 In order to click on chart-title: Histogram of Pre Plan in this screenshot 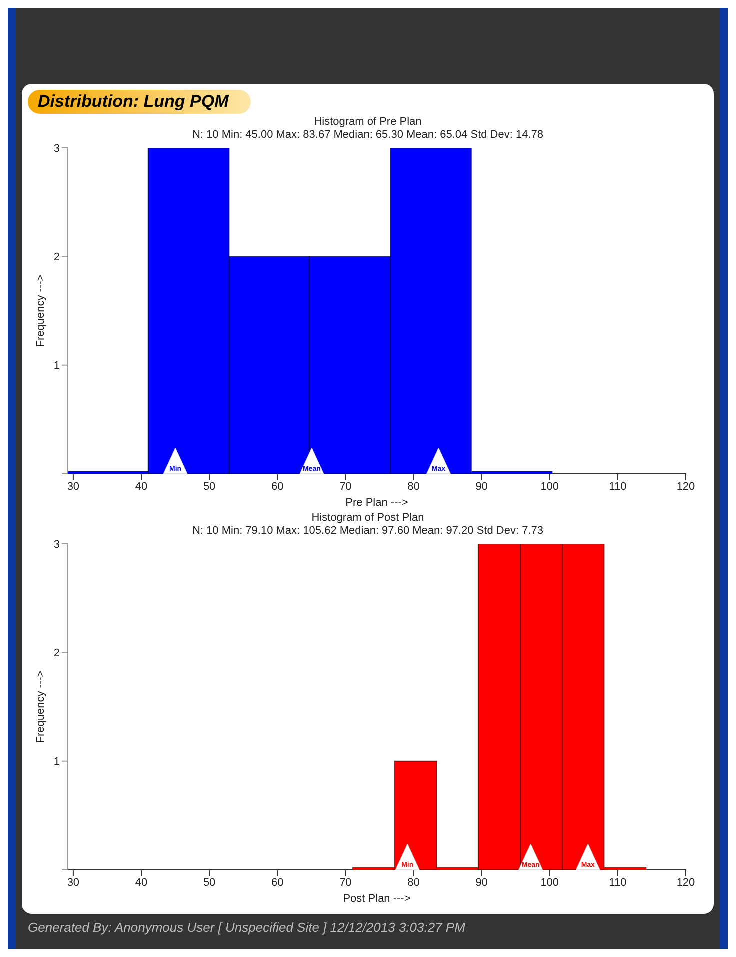, I will do `click(368, 122)`.